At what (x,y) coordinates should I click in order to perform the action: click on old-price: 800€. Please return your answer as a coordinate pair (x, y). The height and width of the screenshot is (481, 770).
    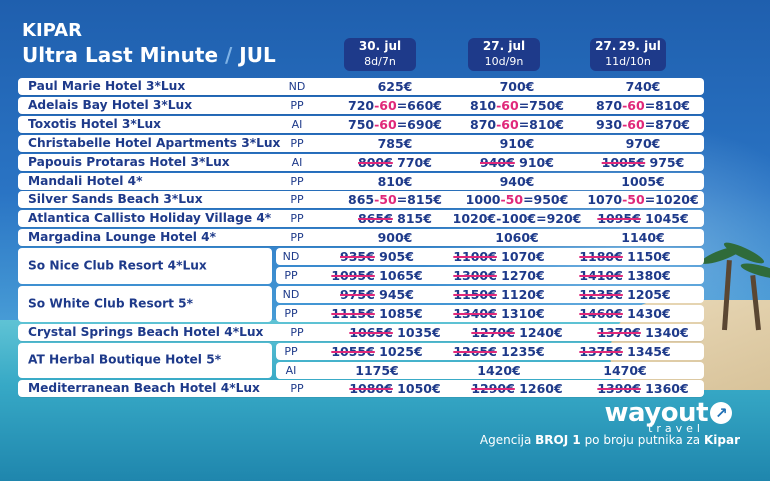
    Looking at the image, I should click on (375, 162).